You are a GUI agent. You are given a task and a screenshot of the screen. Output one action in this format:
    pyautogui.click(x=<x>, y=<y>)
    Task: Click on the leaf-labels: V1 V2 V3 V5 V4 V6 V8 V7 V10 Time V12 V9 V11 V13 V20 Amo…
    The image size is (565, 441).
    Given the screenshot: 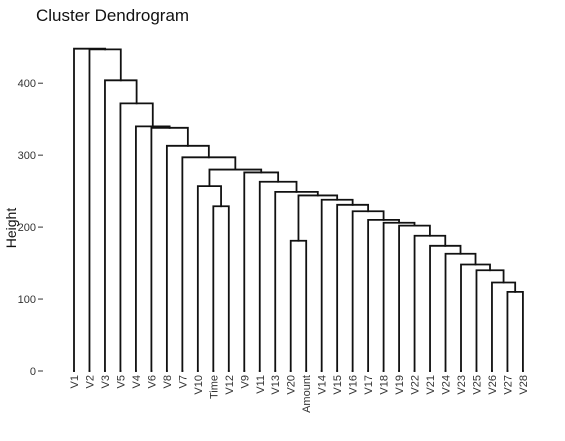 What is the action you would take?
    pyautogui.click(x=299, y=394)
    